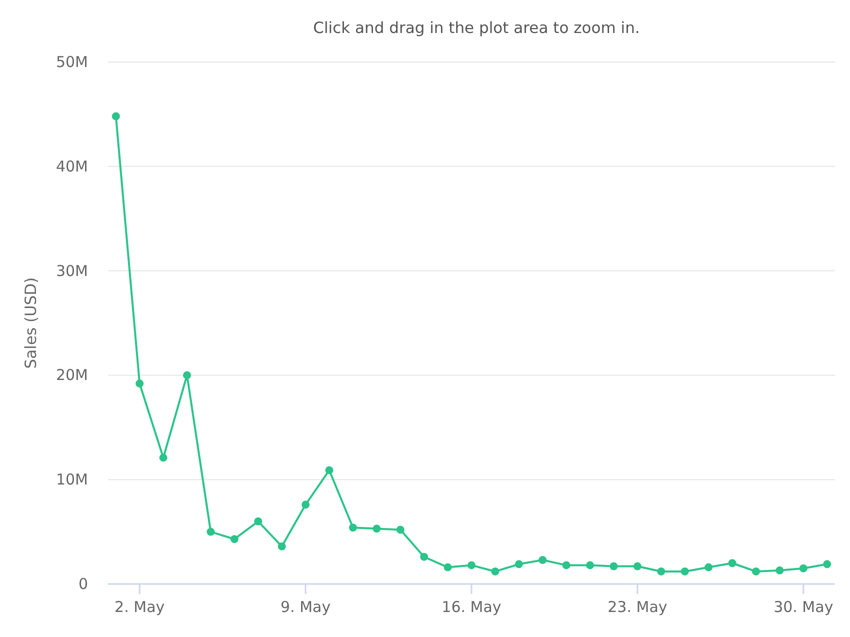 The image size is (850, 637). What do you see at coordinates (139, 607) in the screenshot?
I see `x-tick-label: 2. May` at bounding box center [139, 607].